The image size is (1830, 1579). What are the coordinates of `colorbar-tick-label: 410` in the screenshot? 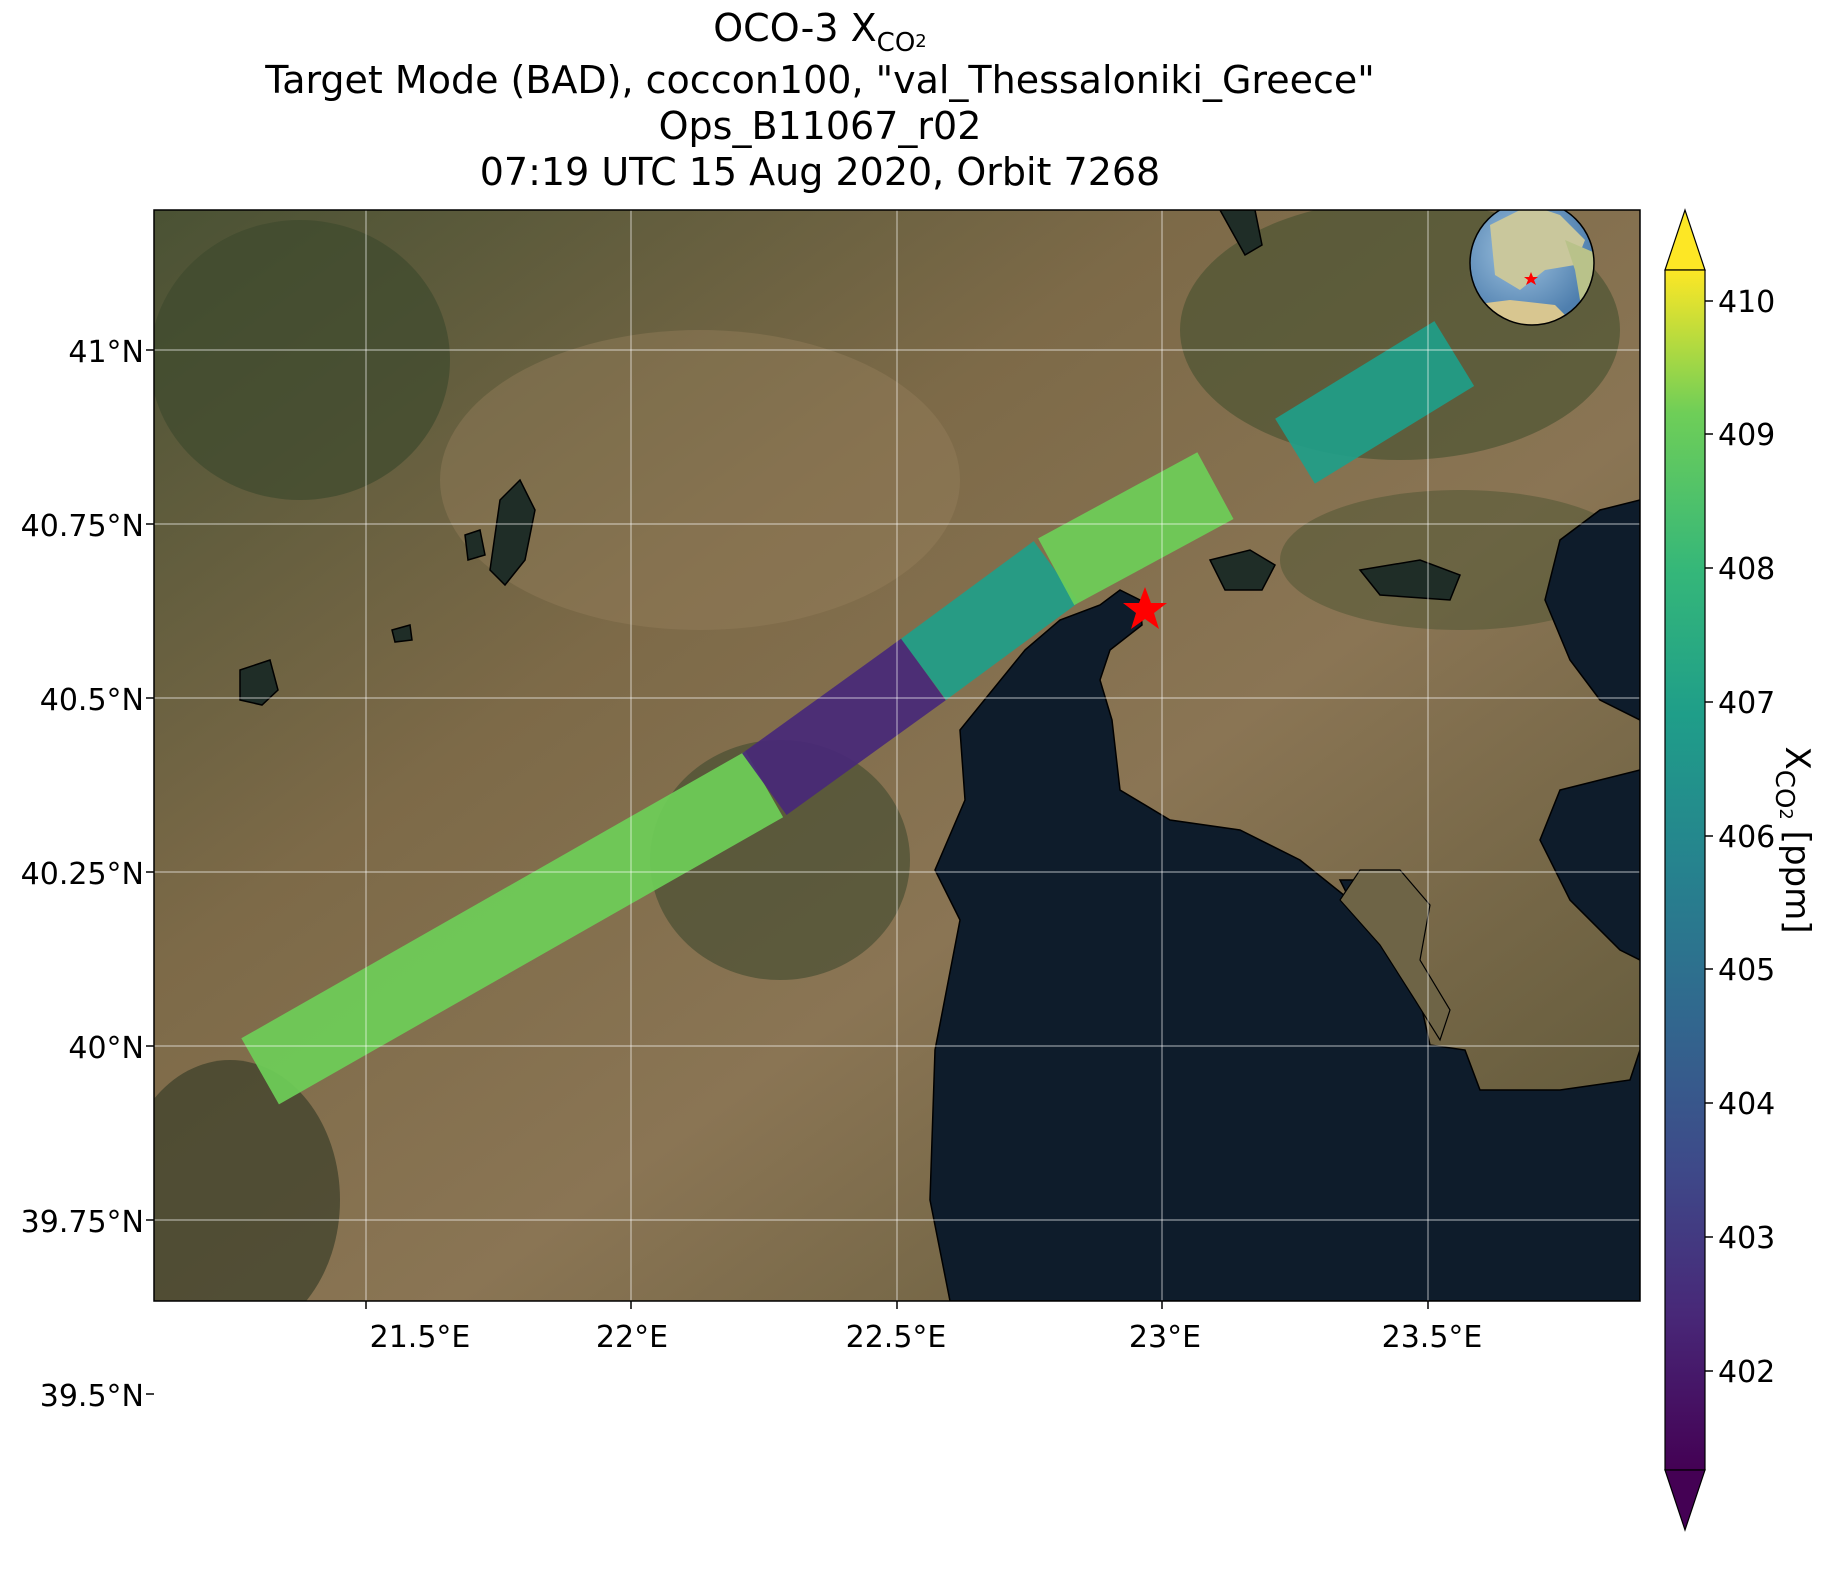 It's located at (1746, 302).